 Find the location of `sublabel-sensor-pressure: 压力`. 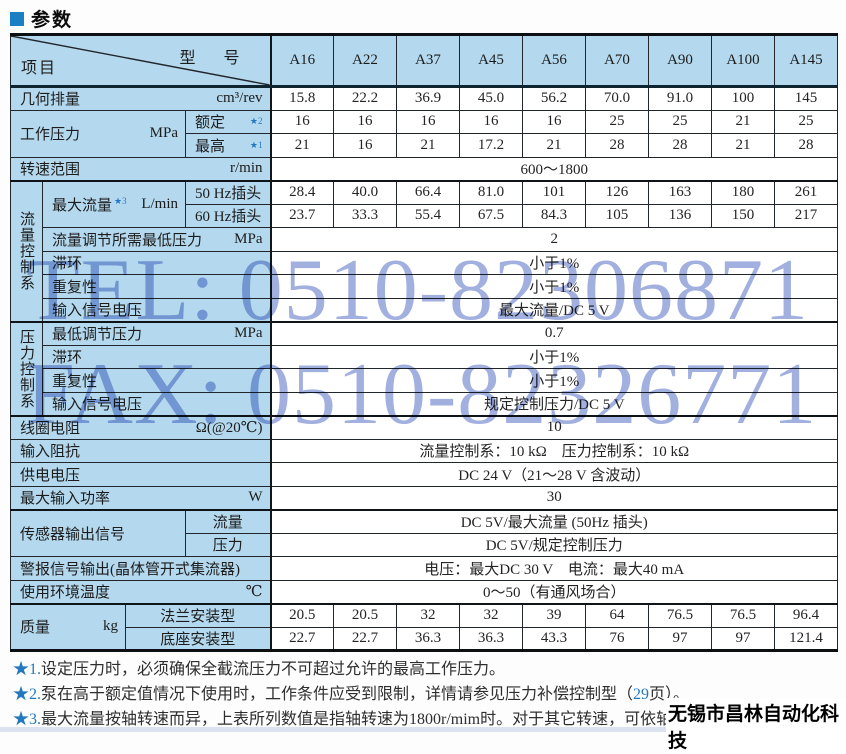

sublabel-sensor-pressure: 压力 is located at coordinates (228, 544).